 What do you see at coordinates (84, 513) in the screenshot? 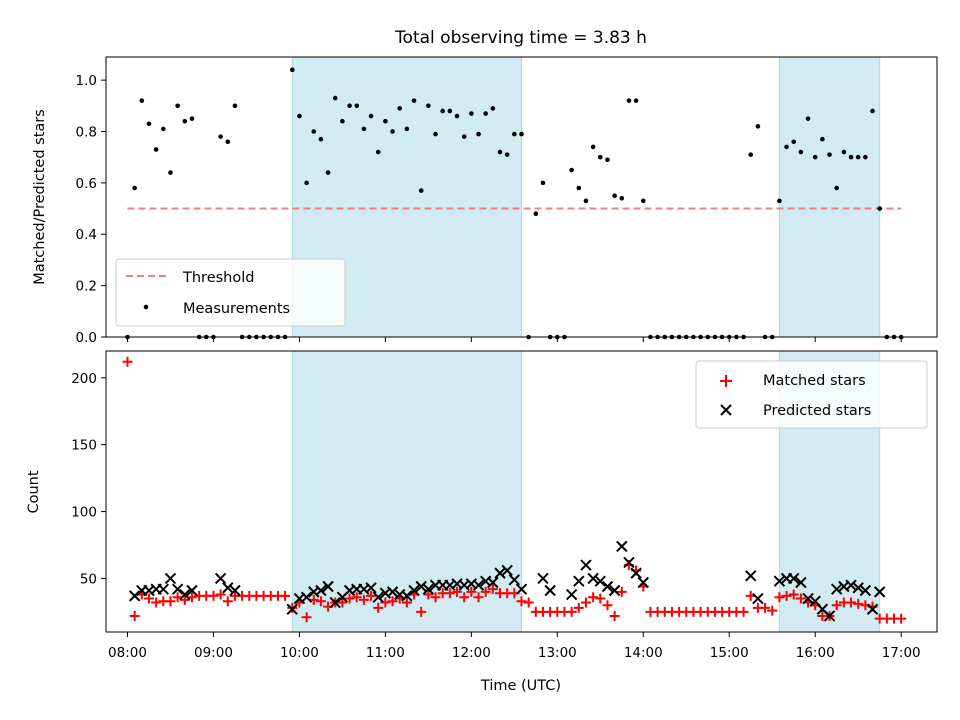
I see `y-tick-label: 100` at bounding box center [84, 513].